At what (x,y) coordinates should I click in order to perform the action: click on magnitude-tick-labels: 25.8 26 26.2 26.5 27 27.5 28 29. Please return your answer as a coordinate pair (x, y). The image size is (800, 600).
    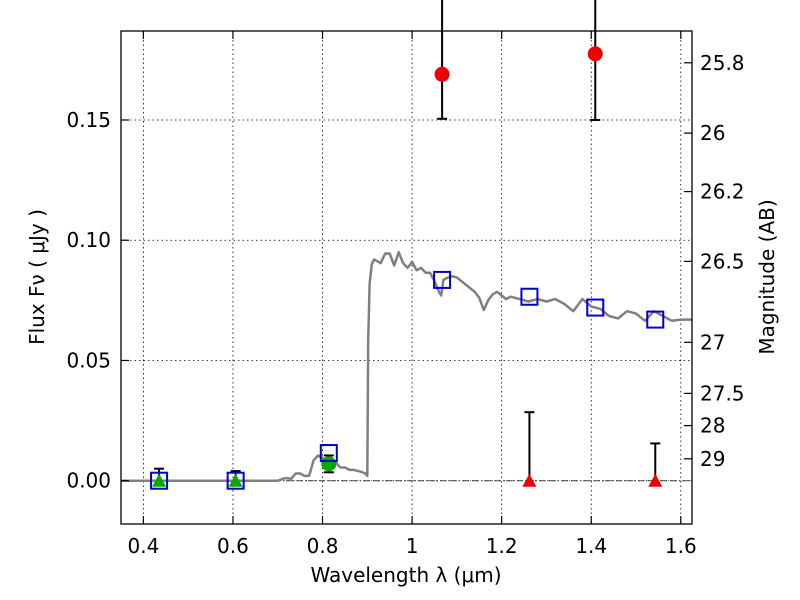
    Looking at the image, I should click on (722, 261).